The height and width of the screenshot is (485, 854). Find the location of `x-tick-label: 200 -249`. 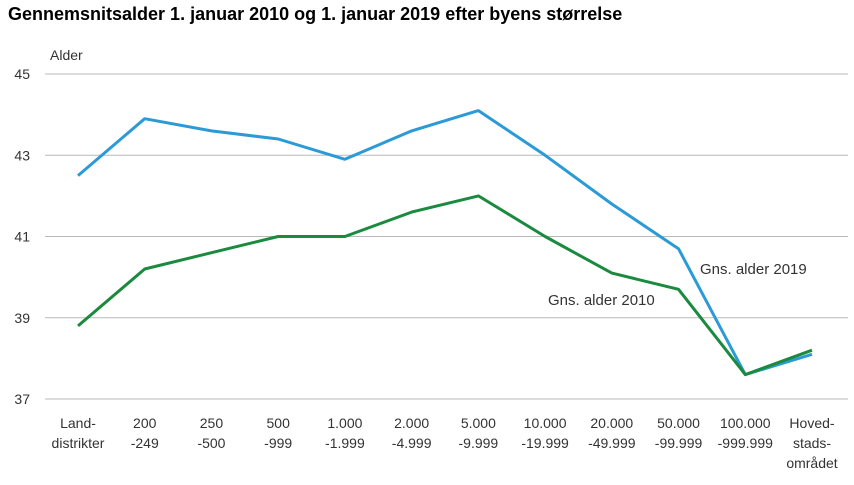

x-tick-label: 200 -249 is located at coordinates (145, 433).